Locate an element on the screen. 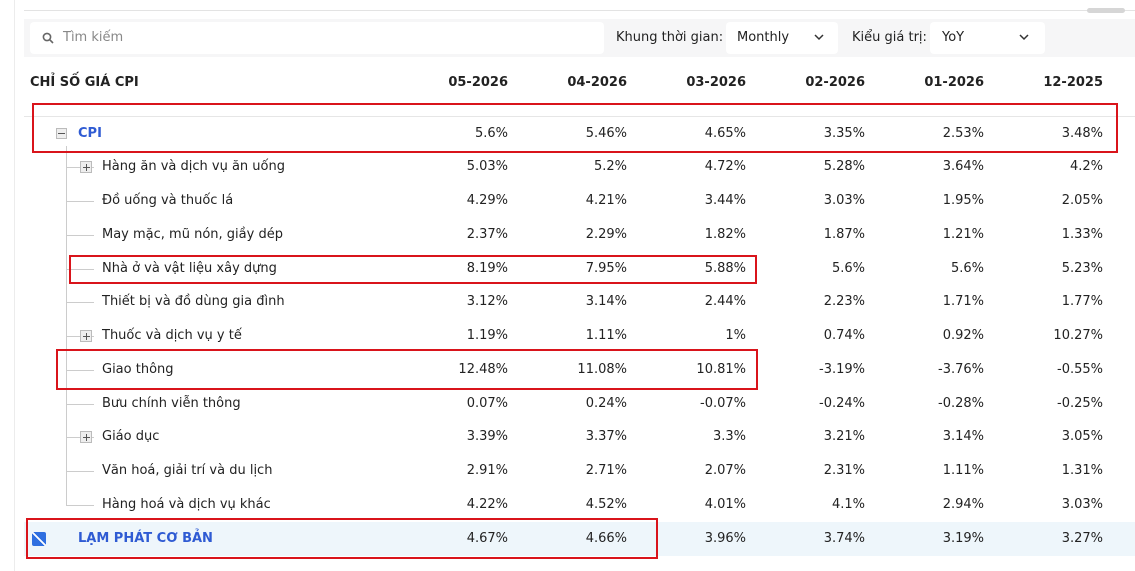  cell: 0.24% is located at coordinates (606, 403).